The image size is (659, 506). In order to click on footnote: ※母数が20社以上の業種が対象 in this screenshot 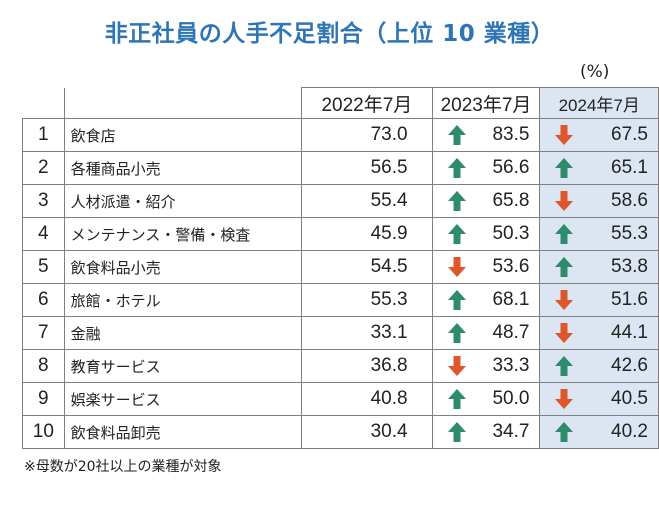, I will do `click(123, 467)`.